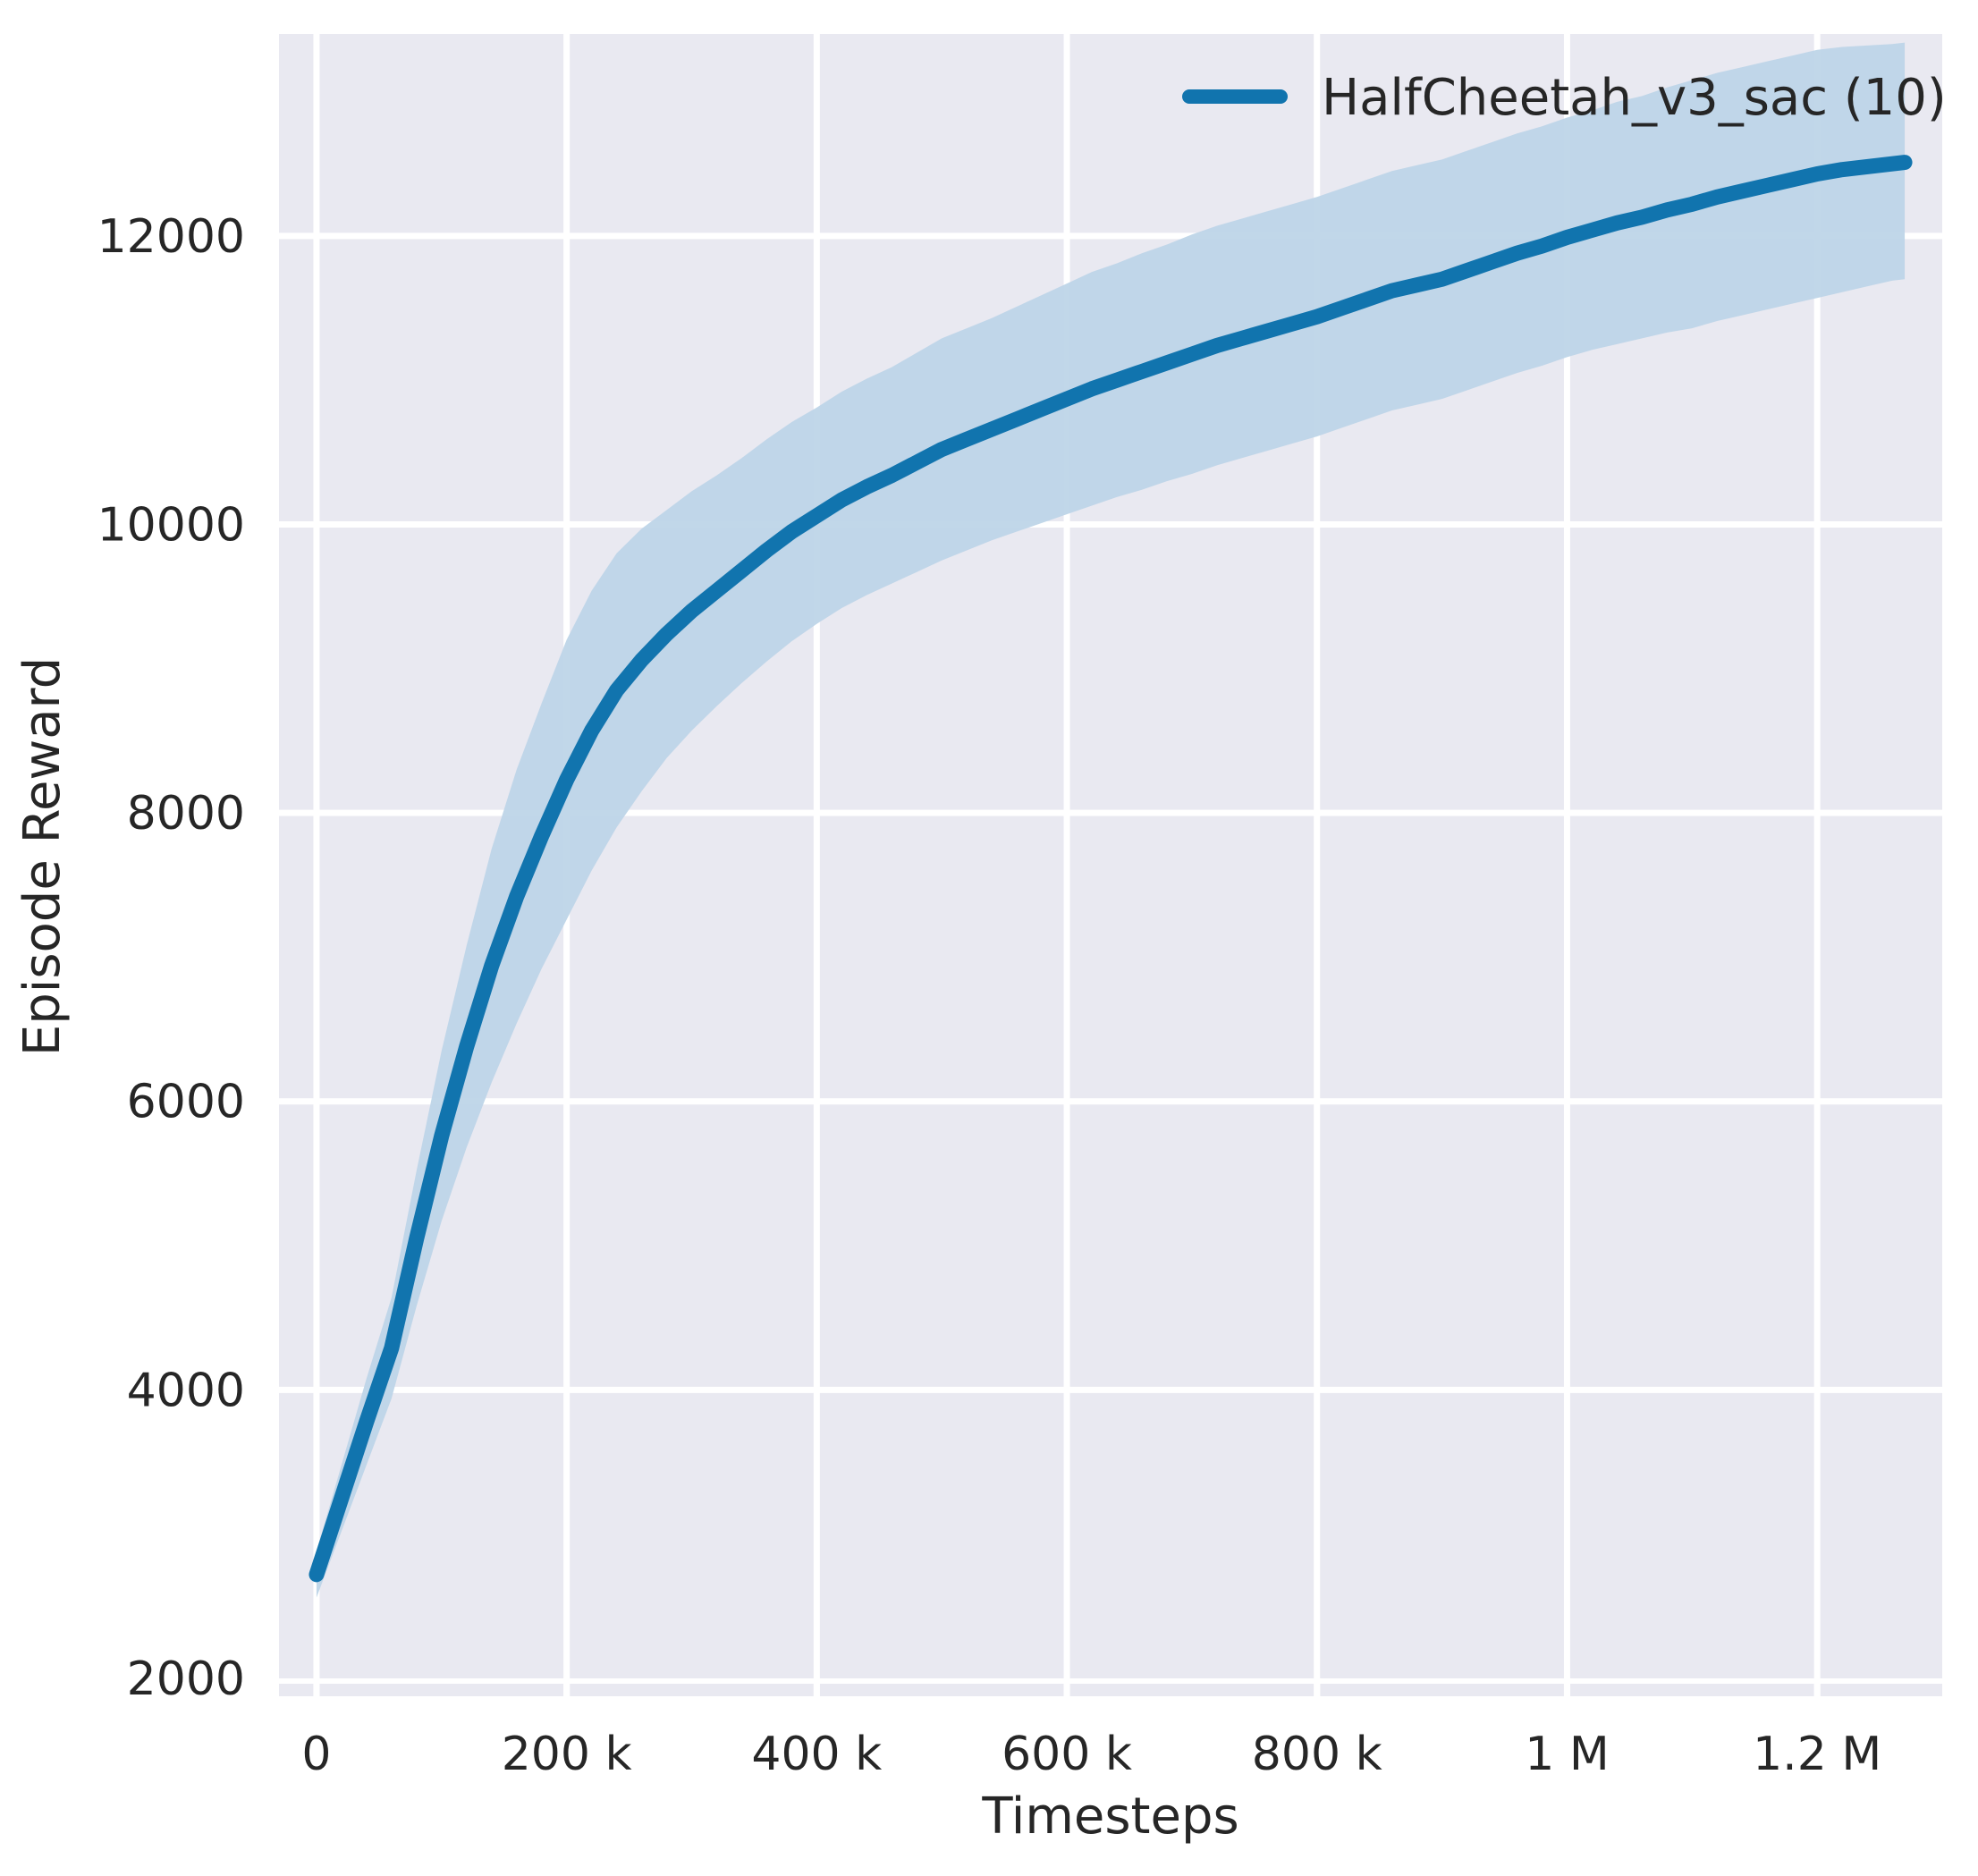 The width and height of the screenshot is (1978, 1876). I want to click on x-tick-label: 600 k, so click(1067, 1755).